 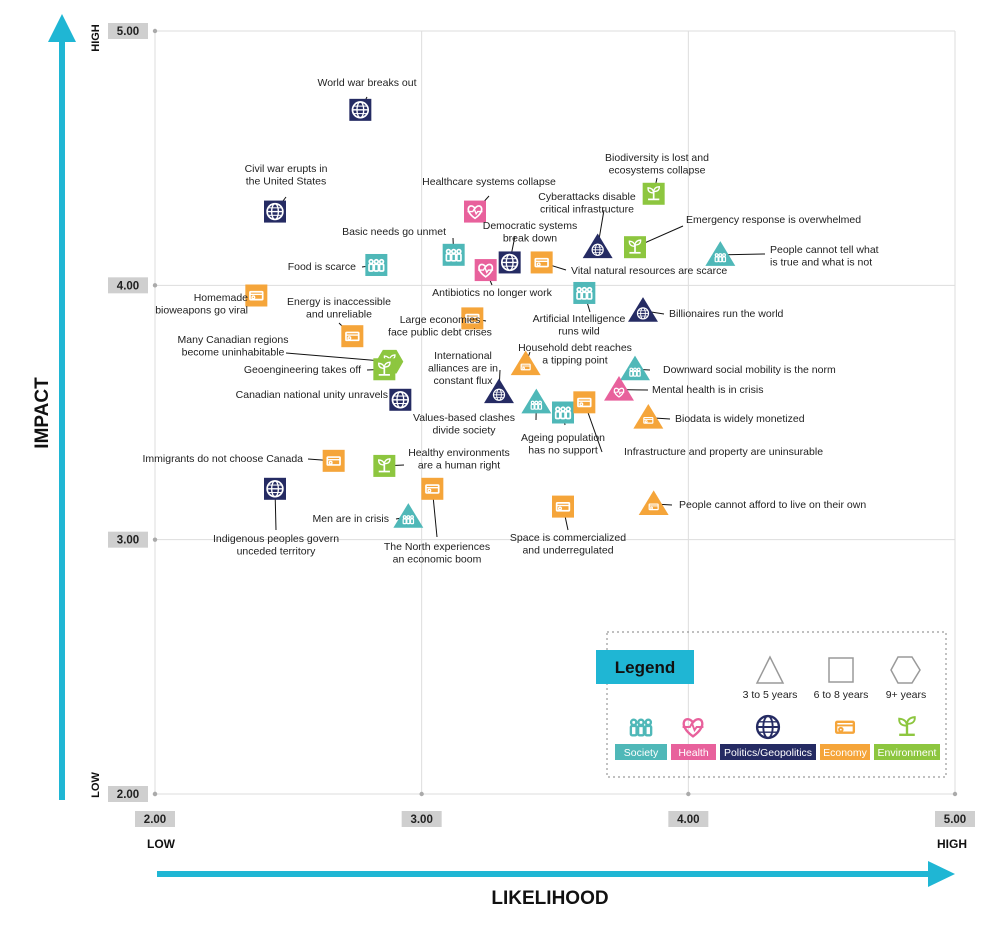 What do you see at coordinates (841, 695) in the screenshot?
I see `legend-timeframe-label: 6 to 8 years` at bounding box center [841, 695].